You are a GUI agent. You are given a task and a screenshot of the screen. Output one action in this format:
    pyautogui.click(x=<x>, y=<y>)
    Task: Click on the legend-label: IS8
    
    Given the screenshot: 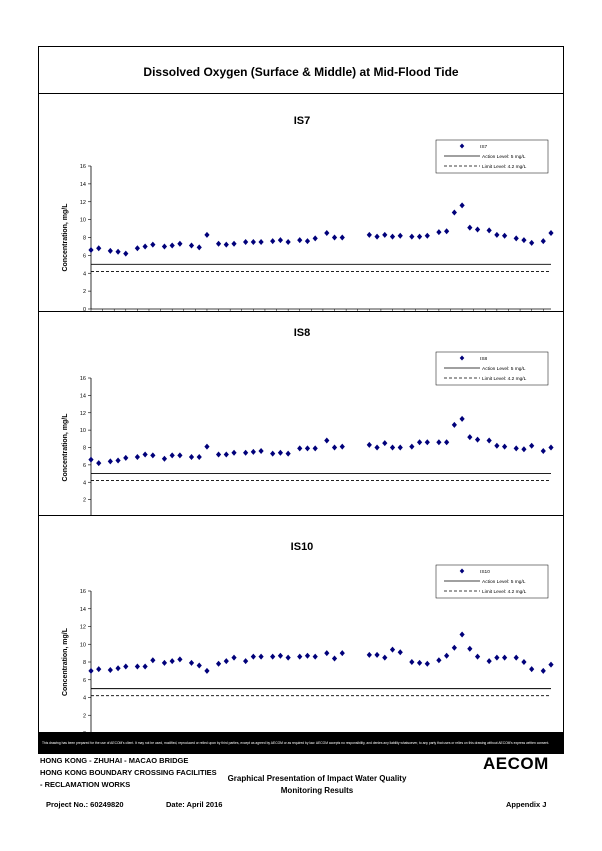 What is the action you would take?
    pyautogui.click(x=484, y=359)
    